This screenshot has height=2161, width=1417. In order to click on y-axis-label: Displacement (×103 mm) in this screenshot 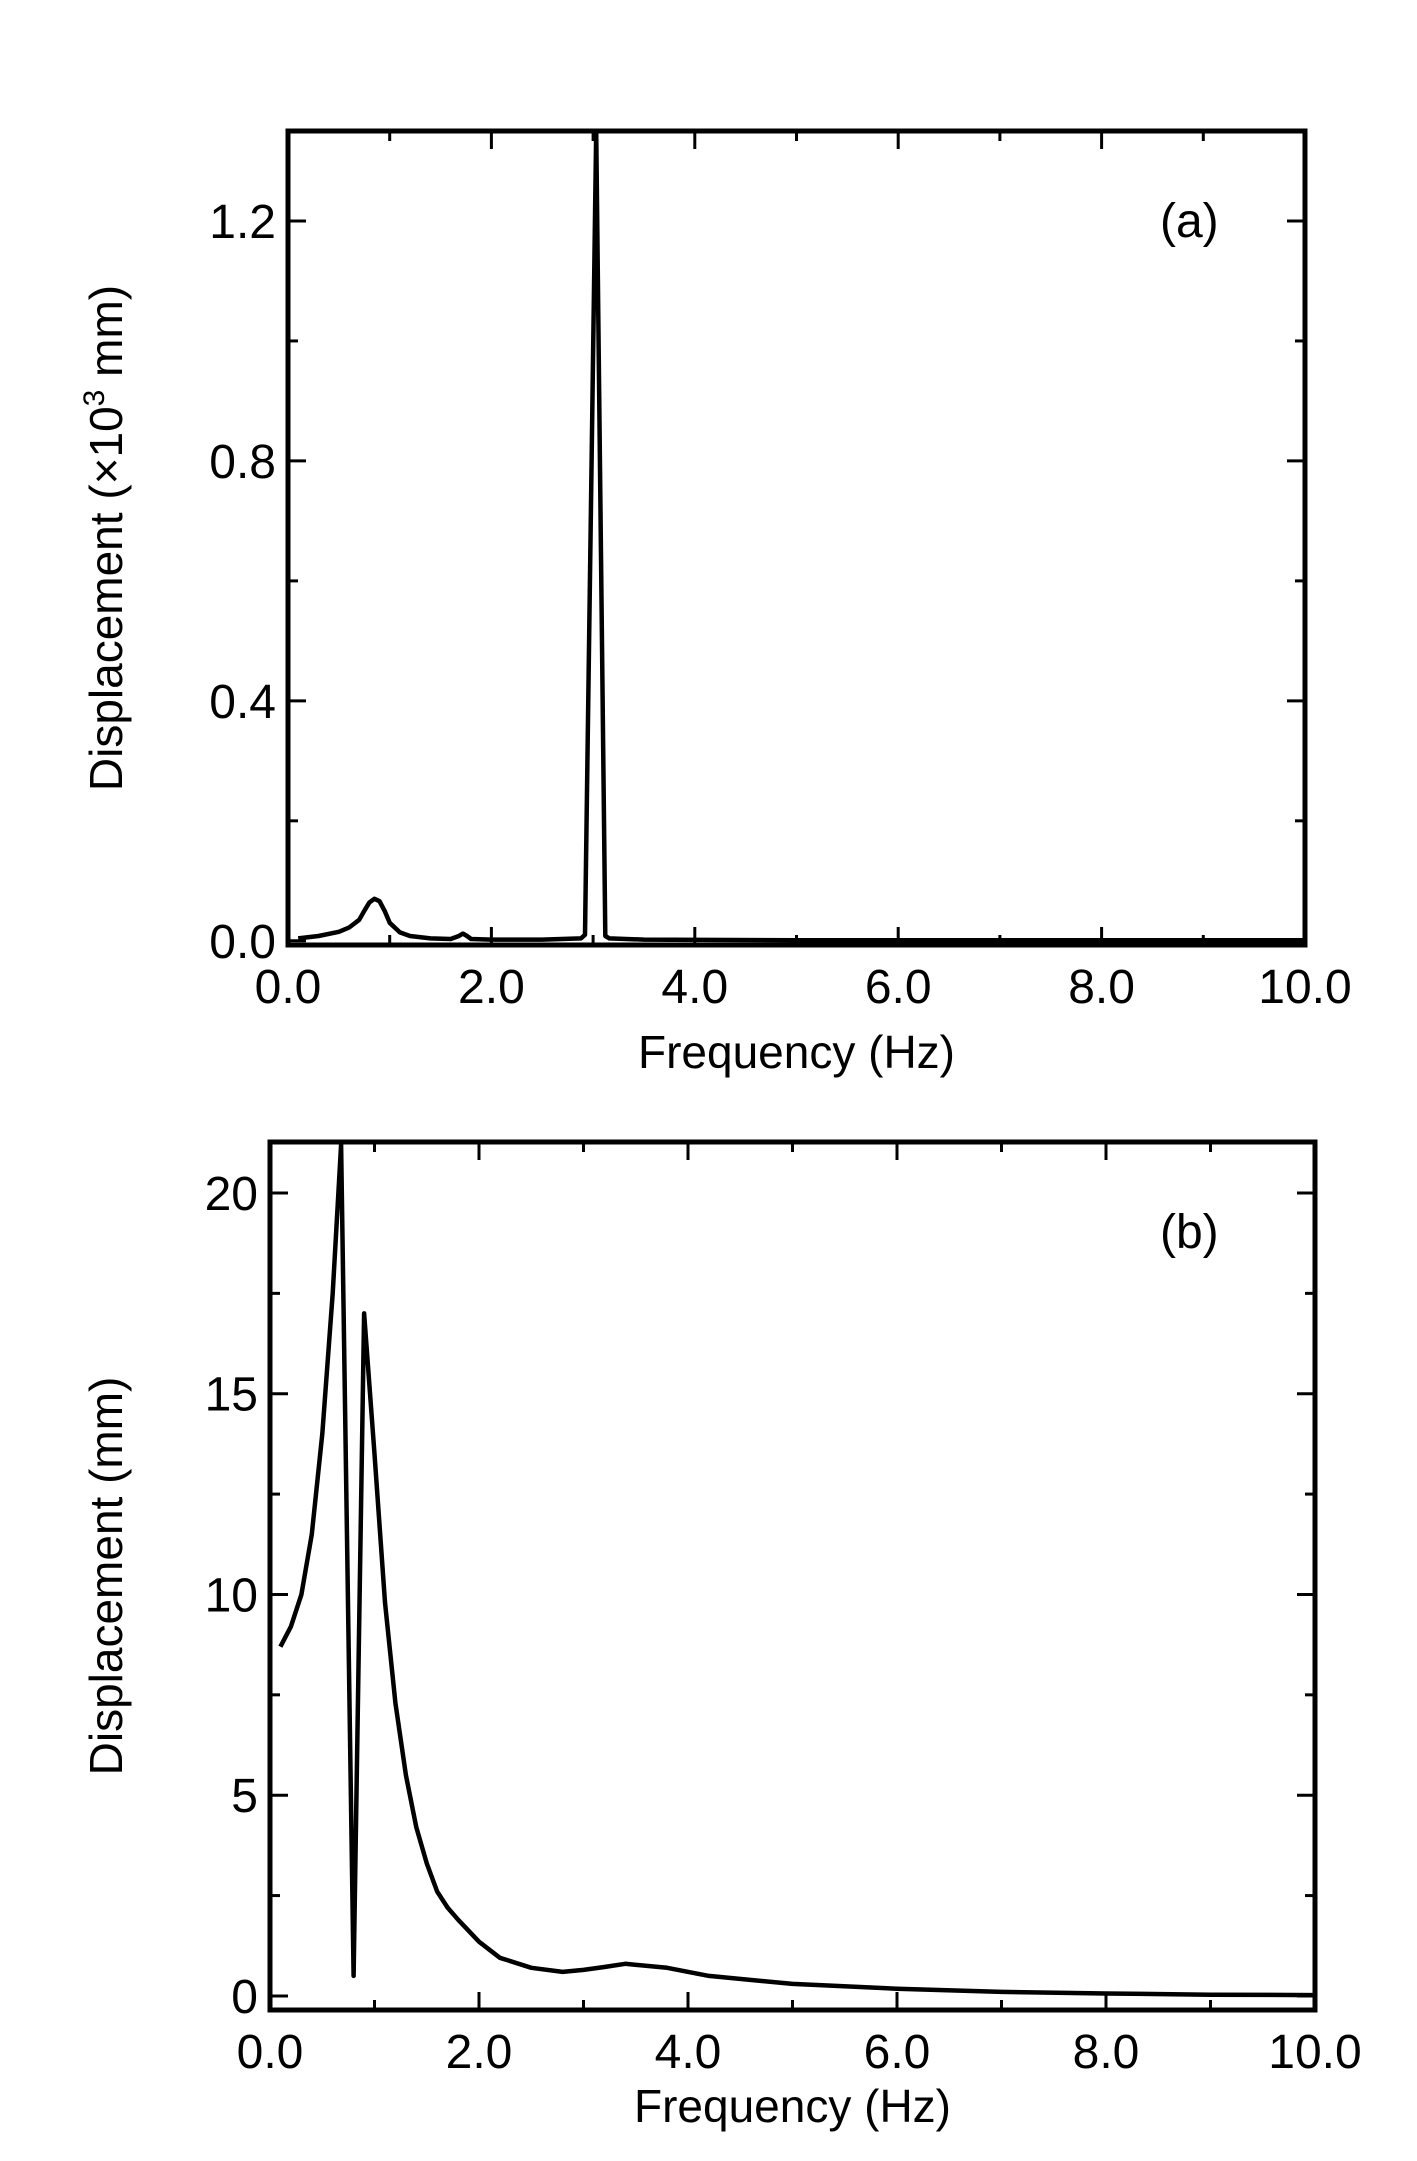, I will do `click(105, 538)`.